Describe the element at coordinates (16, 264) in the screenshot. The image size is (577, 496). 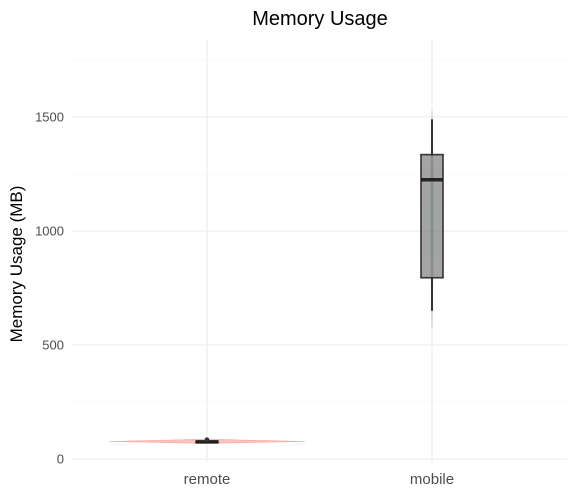
I see `y-axis-title: Memory Usage (MB)` at that location.